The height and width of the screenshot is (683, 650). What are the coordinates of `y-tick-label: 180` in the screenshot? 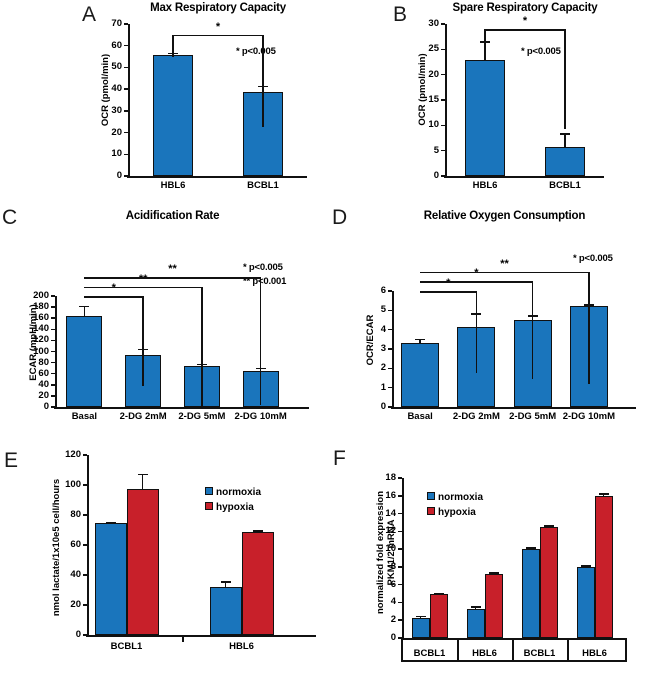 It's located at (41, 307).